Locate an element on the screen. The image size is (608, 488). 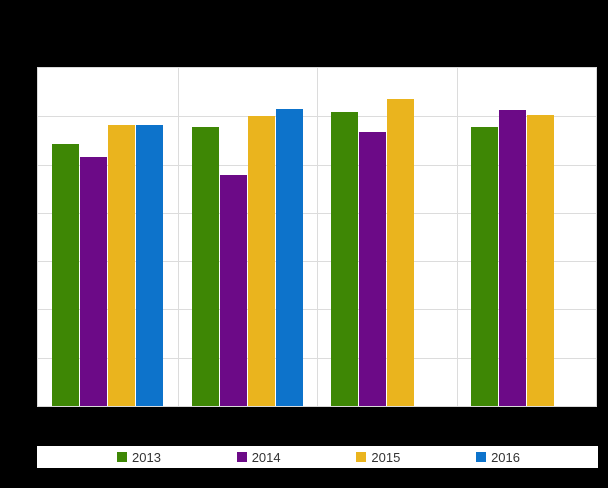
legend: 2013 2014 2015 2016 is located at coordinates (317, 457).